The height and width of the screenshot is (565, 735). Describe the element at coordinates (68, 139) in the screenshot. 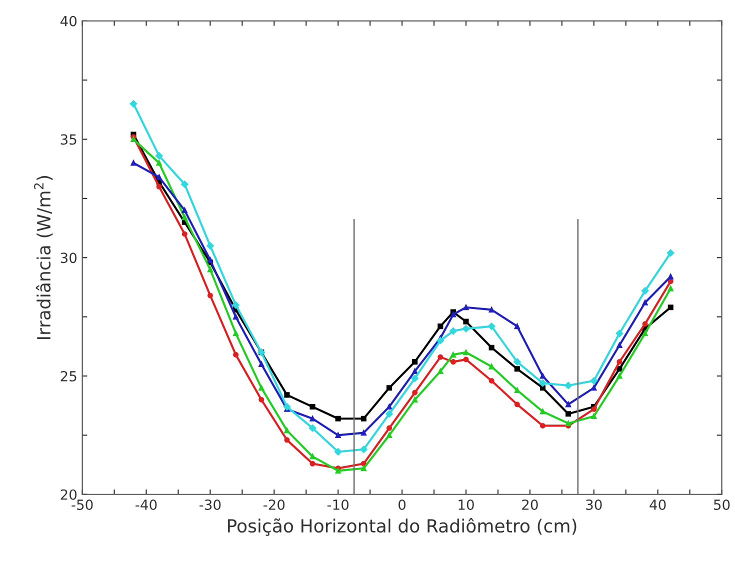

I see `y-tick-label: 35` at that location.